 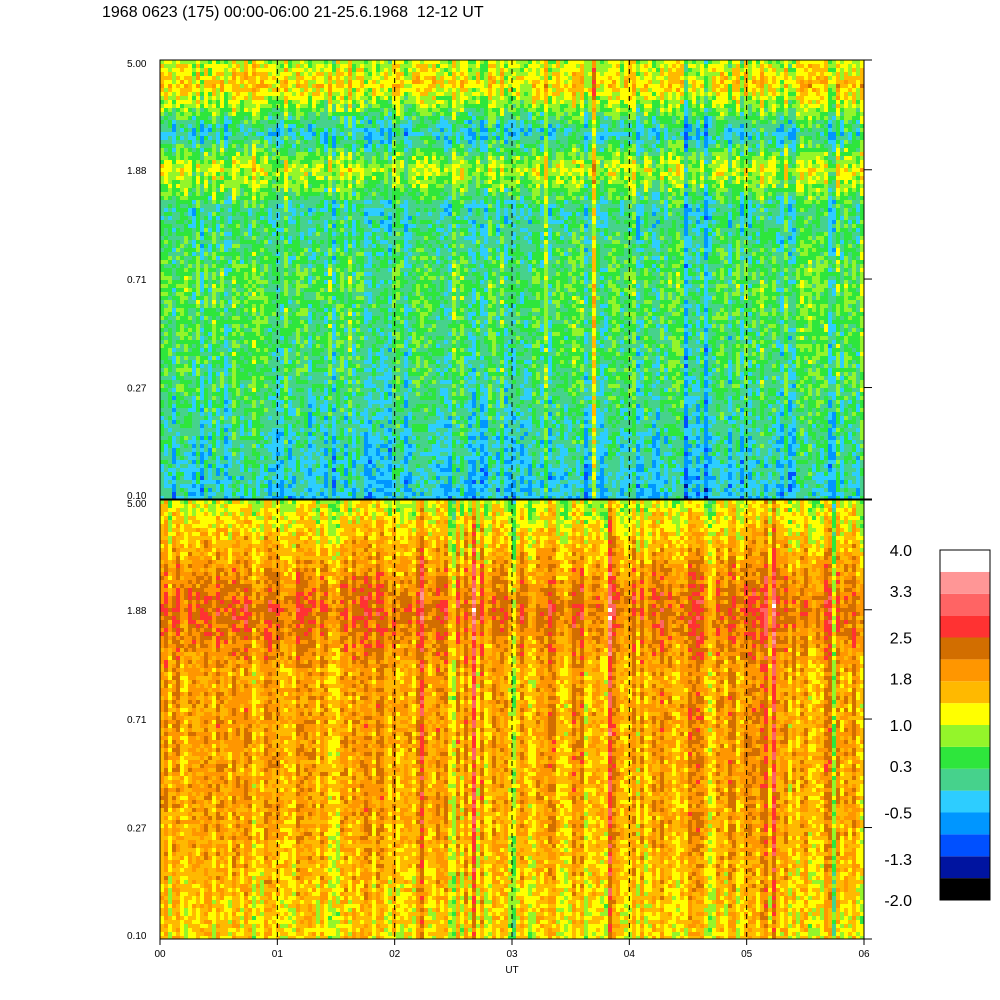 What do you see at coordinates (898, 860) in the screenshot?
I see `colorbar-label: -1.3` at bounding box center [898, 860].